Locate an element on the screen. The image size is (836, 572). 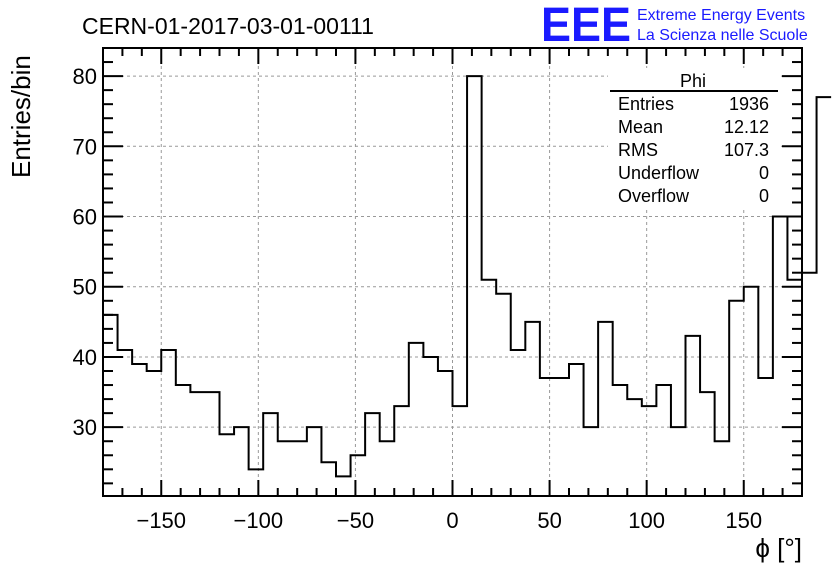
logo-line-1: Extreme Energy Events is located at coordinates (721, 15).